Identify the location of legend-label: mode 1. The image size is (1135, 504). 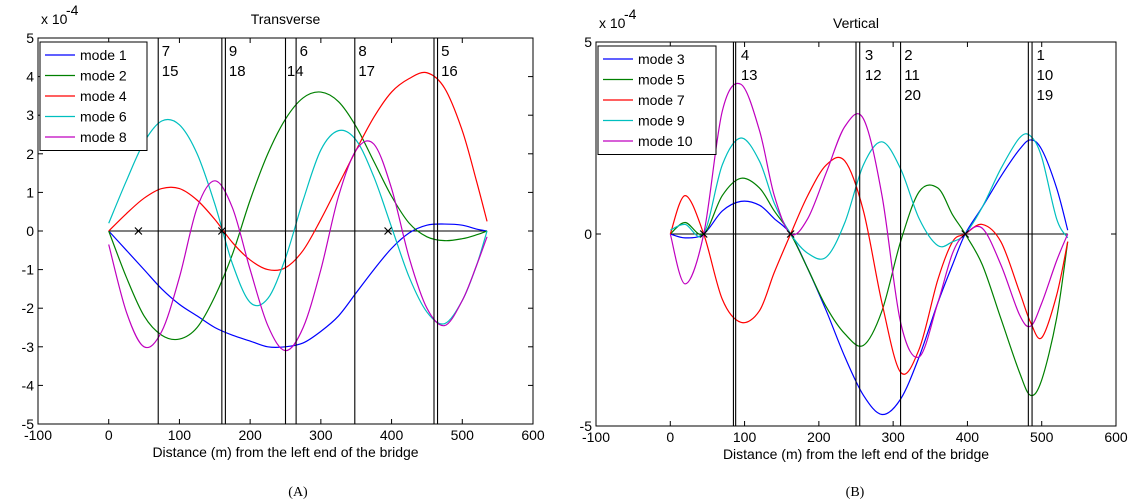
(103, 55).